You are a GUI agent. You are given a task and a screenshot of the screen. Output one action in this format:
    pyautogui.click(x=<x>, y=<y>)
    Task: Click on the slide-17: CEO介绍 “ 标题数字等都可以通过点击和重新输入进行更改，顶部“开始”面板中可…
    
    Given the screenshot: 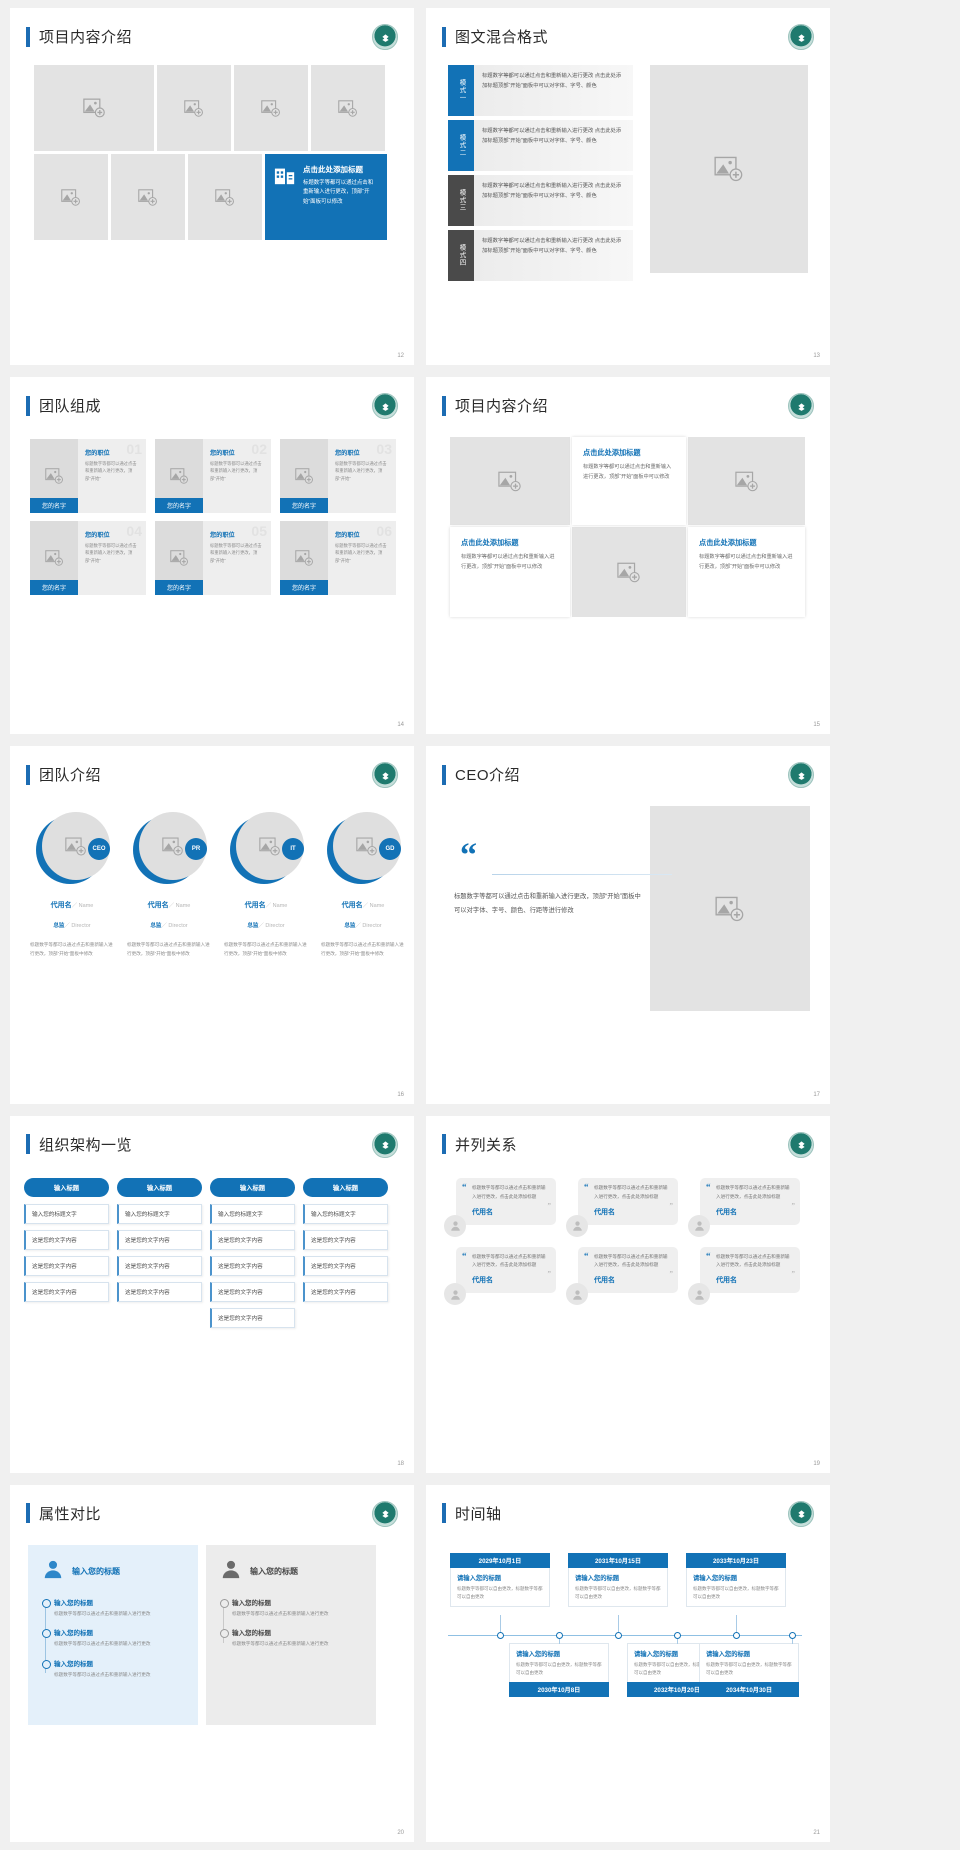 What is the action you would take?
    pyautogui.click(x=628, y=925)
    